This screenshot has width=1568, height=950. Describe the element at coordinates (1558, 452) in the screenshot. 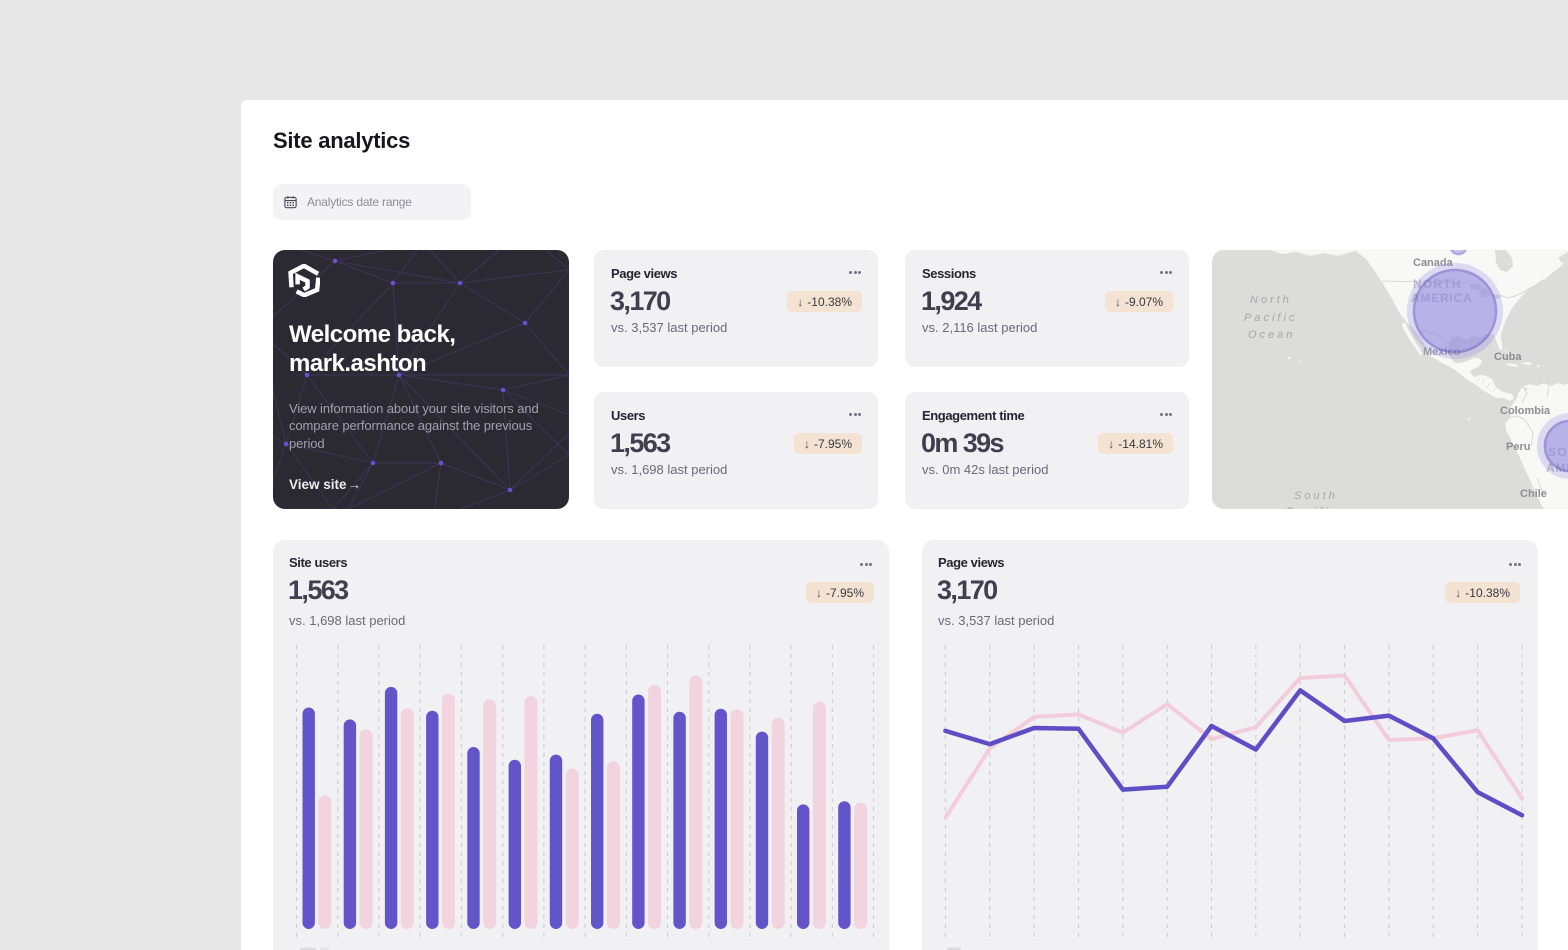

I see `svg-text: SOUTH` at that location.